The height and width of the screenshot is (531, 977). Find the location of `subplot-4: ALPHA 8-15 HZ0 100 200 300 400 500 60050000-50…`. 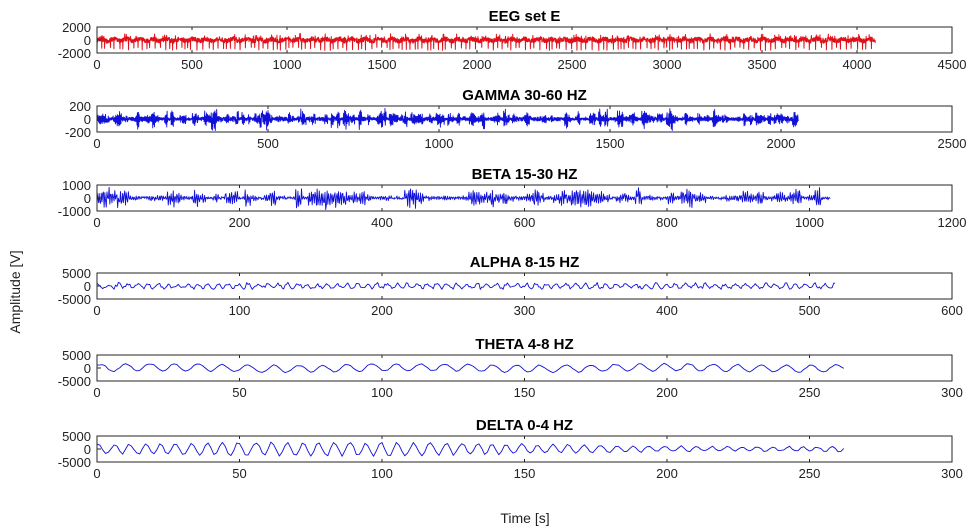

subplot-4: ALPHA 8-15 HZ0 100 200 300 400 500 60050000-50… is located at coordinates (510, 286).